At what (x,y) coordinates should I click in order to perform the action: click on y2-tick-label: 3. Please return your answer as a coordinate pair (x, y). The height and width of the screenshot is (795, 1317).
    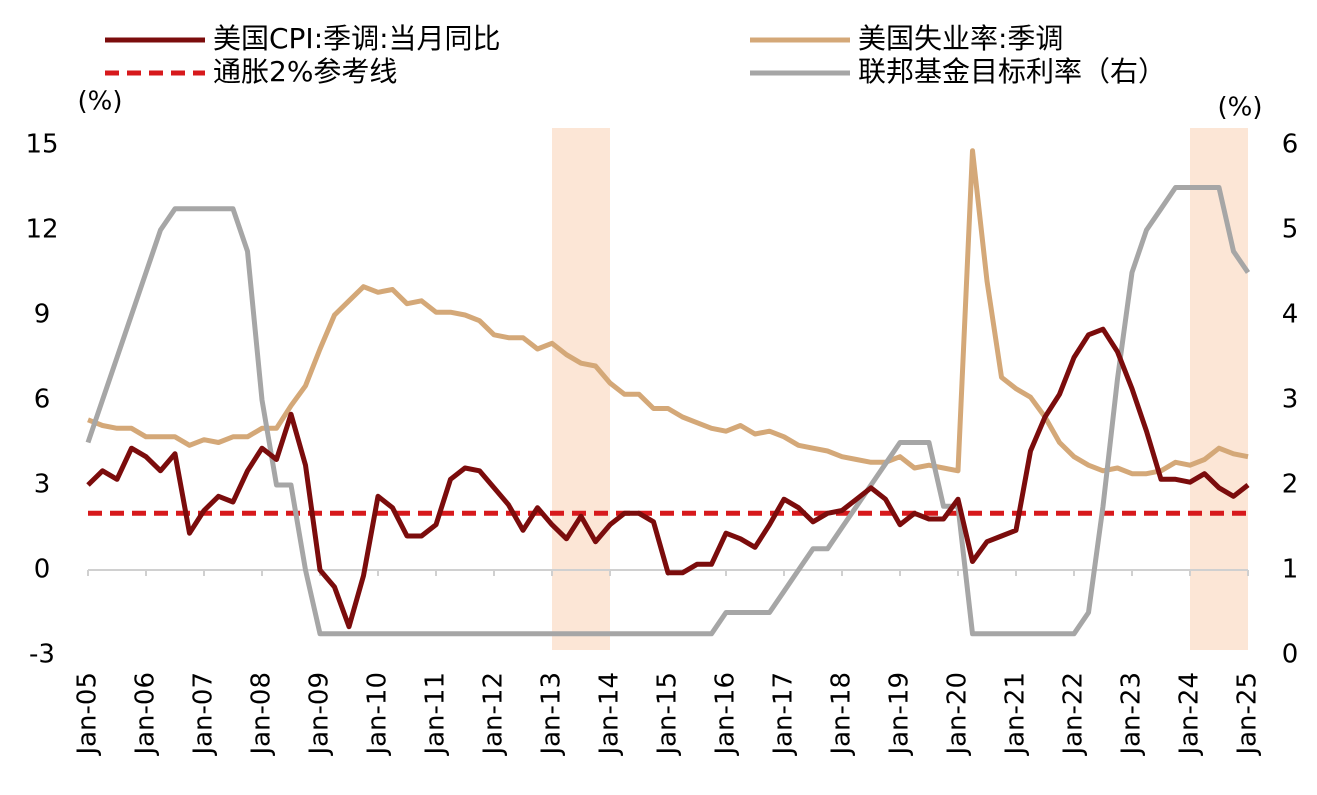
    Looking at the image, I should click on (1290, 400).